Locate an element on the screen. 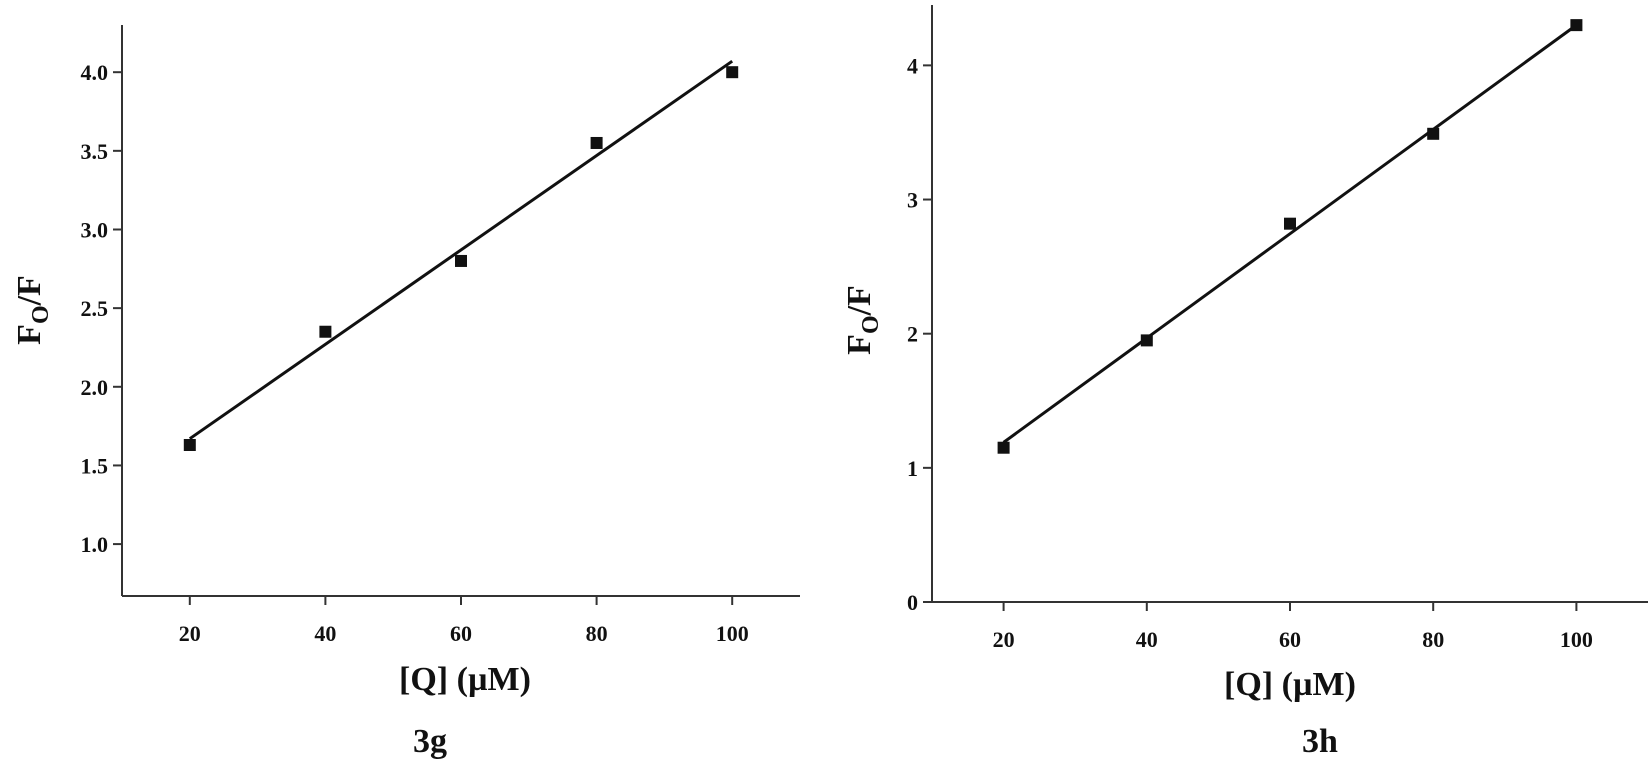 The width and height of the screenshot is (1650, 768). y-tick-label: 3.0 is located at coordinates (95, 229).